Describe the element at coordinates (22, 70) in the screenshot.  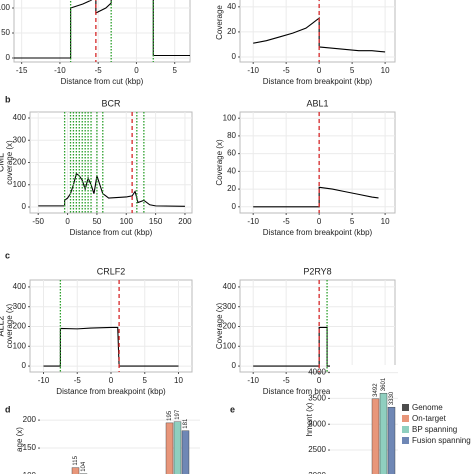
I see `x-tick-label: -15` at that location.